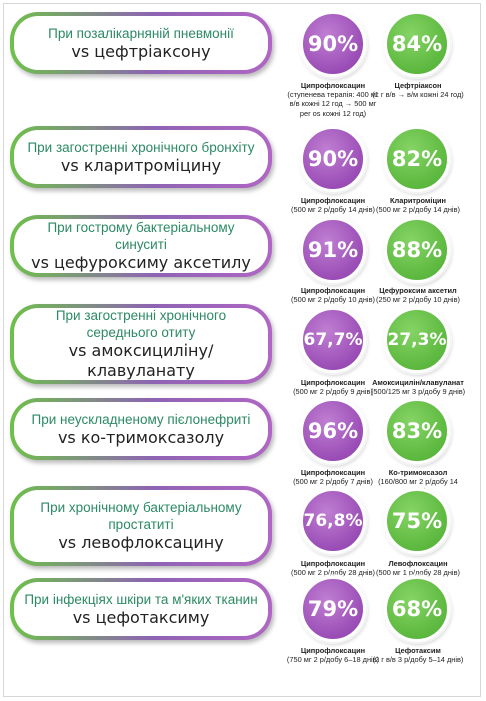  I want to click on ciprofloxacin-rate: 79%, so click(333, 609).